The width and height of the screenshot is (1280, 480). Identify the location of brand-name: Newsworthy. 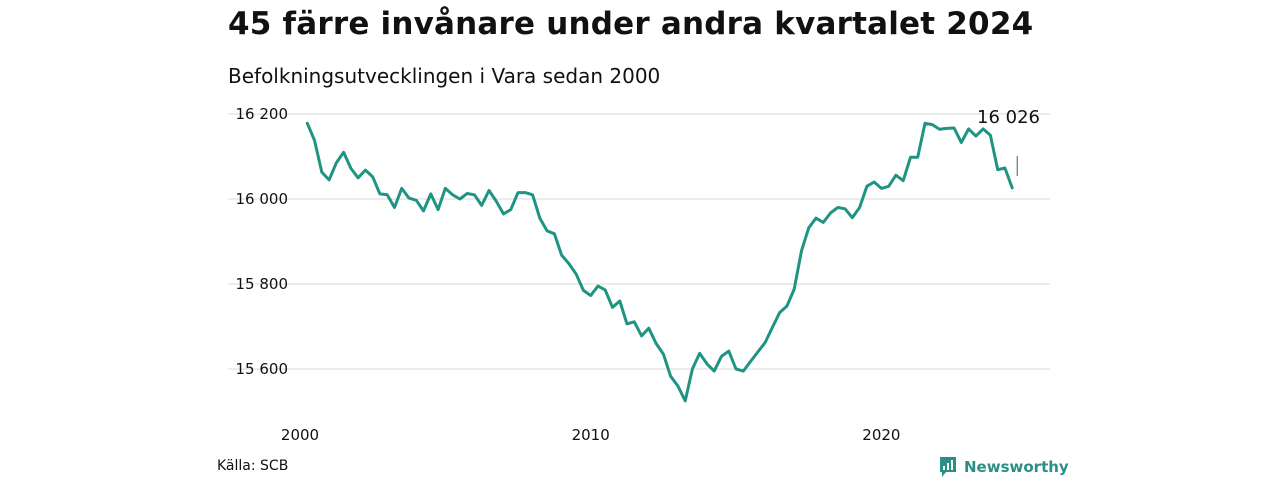
(1016, 467).